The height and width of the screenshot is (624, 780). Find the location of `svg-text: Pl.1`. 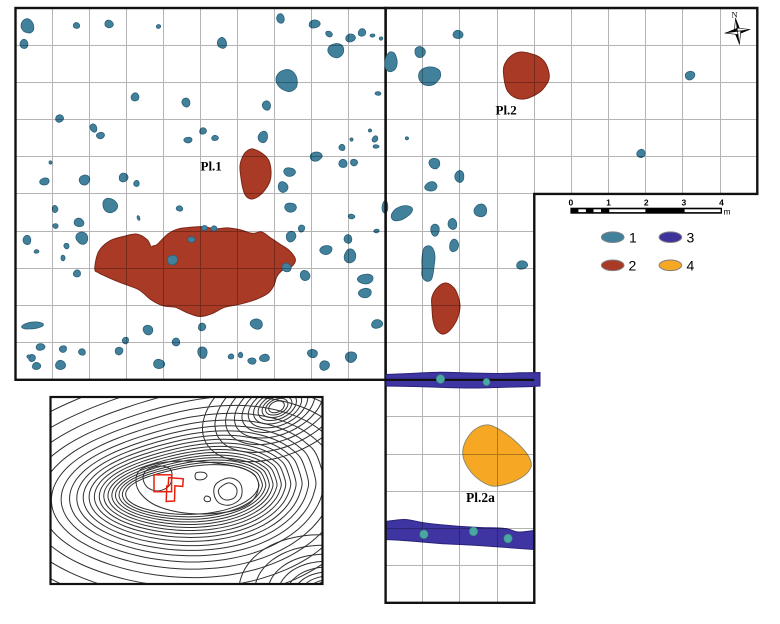

svg-text: Pl.1 is located at coordinates (211, 166).